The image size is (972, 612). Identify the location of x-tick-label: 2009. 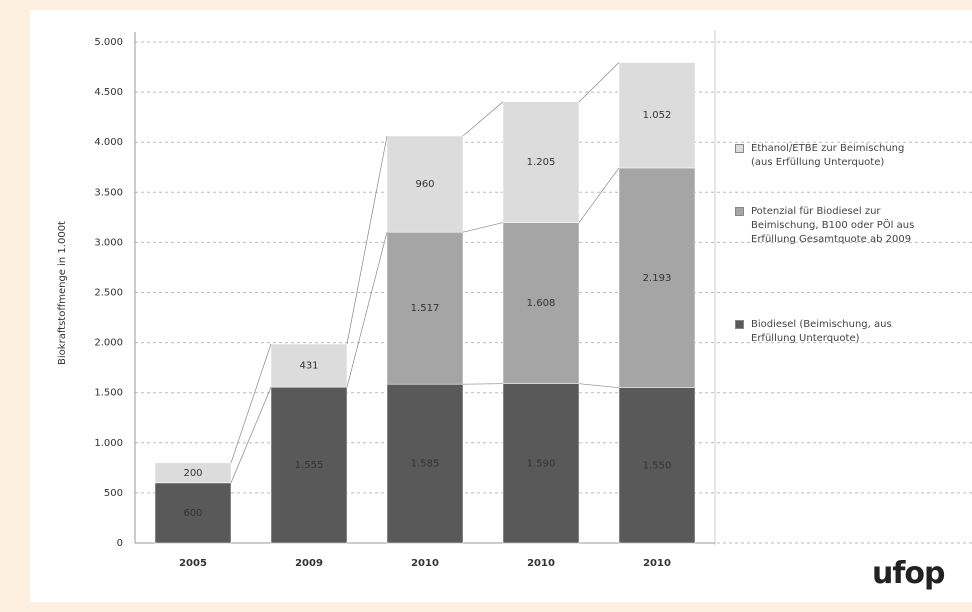
(309, 563).